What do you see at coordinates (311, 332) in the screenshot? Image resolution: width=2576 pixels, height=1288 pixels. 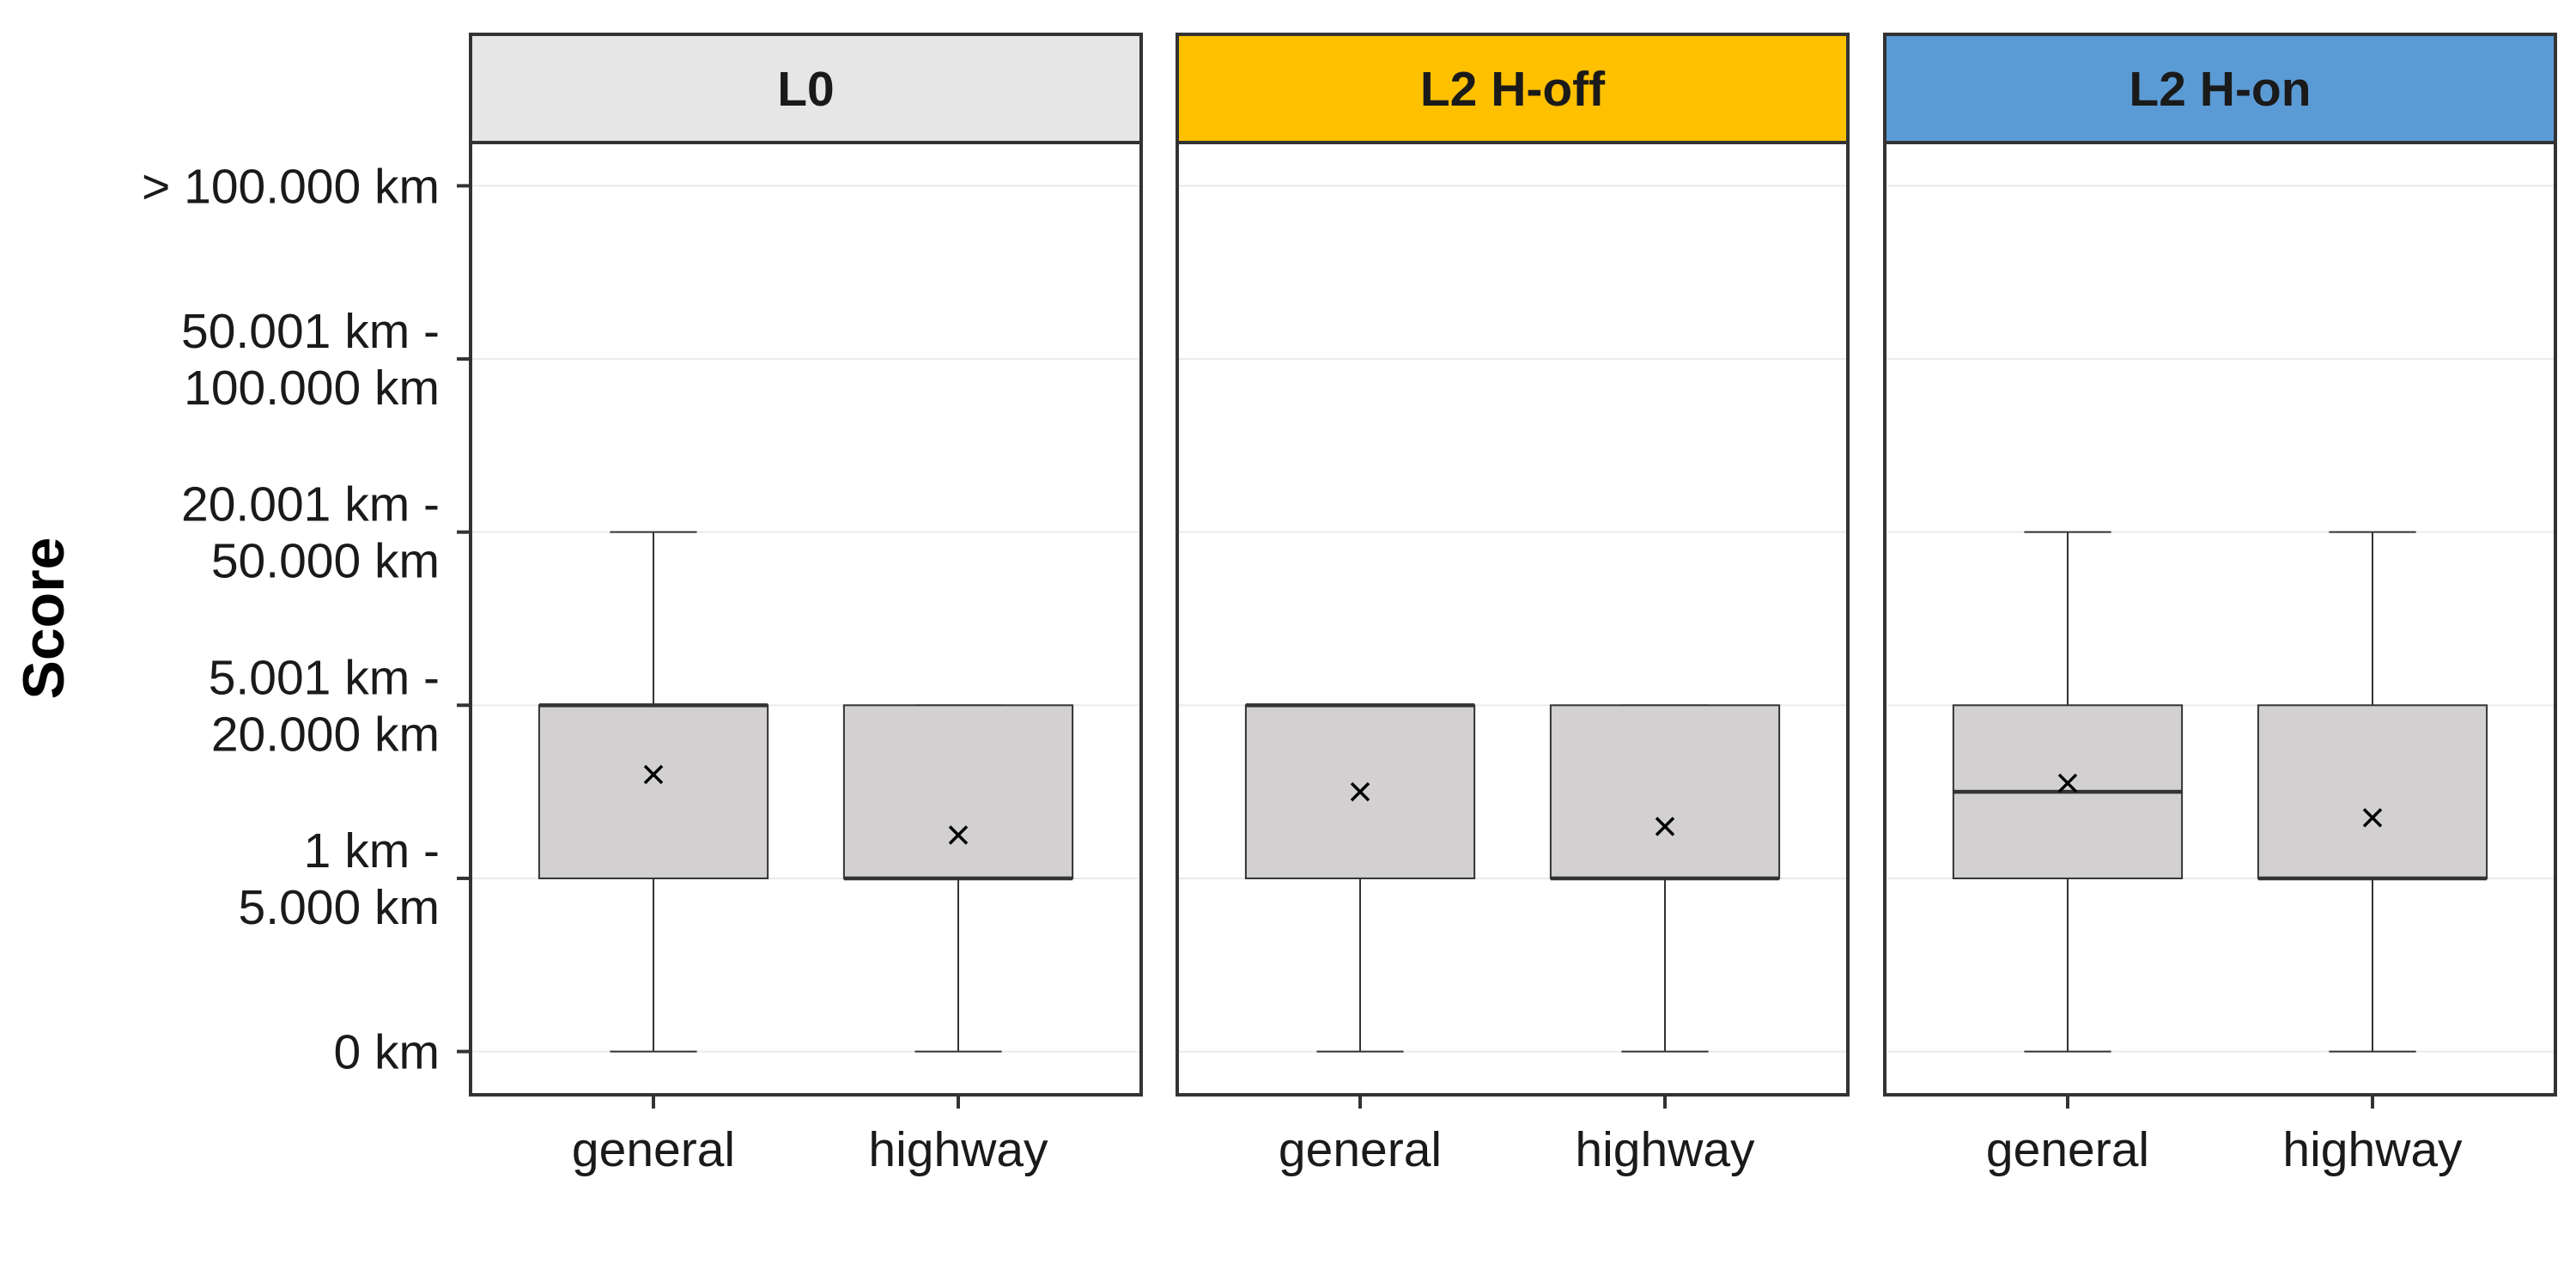 I see `y-tick-label: 50.001 km -` at bounding box center [311, 332].